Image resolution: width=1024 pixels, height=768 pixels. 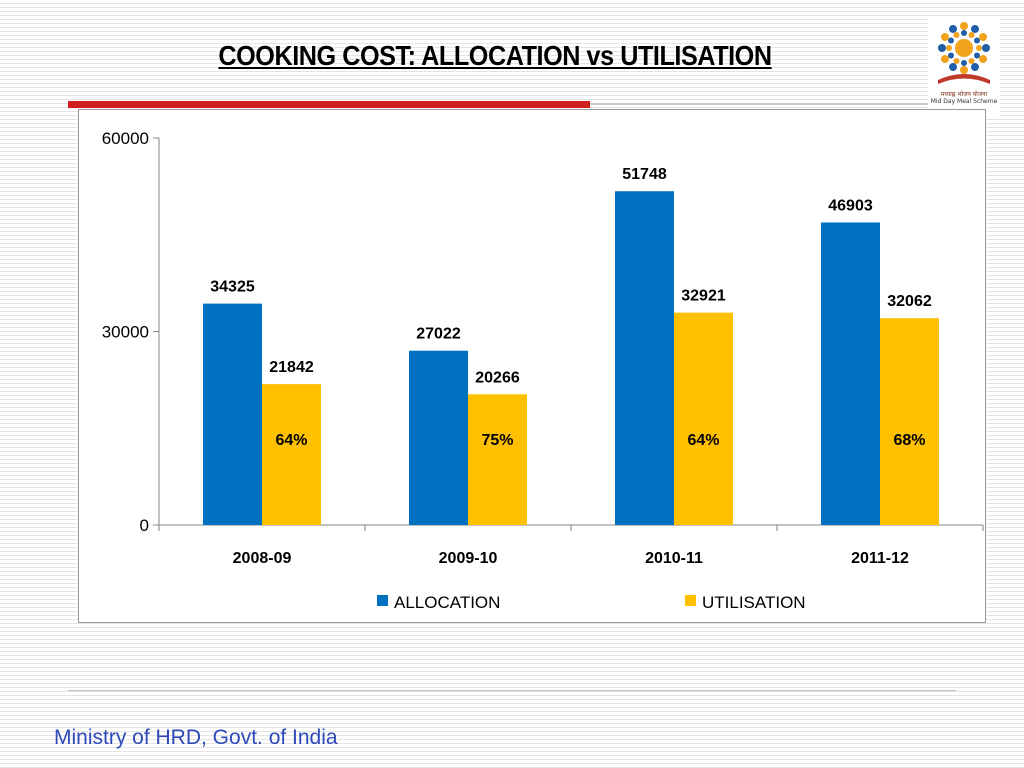 I want to click on legend-label: UTILISATION, so click(x=754, y=602).